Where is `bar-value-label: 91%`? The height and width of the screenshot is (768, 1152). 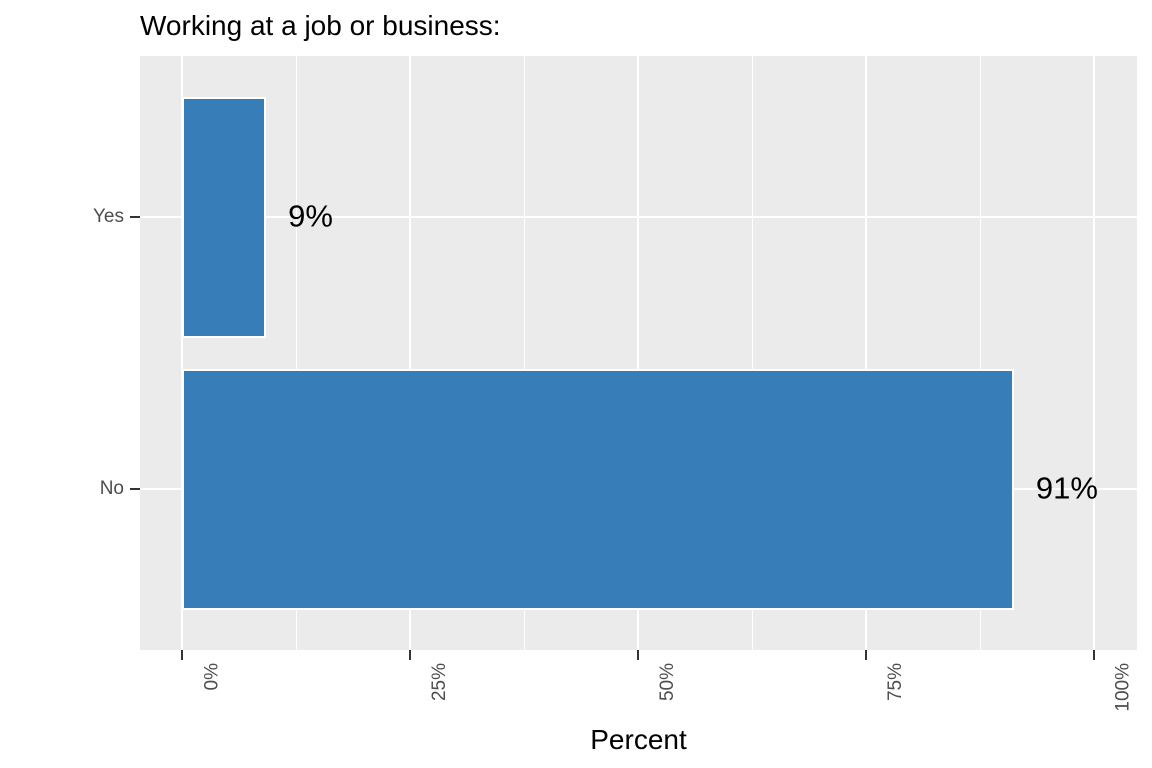
bar-value-label: 91% is located at coordinates (1066, 488).